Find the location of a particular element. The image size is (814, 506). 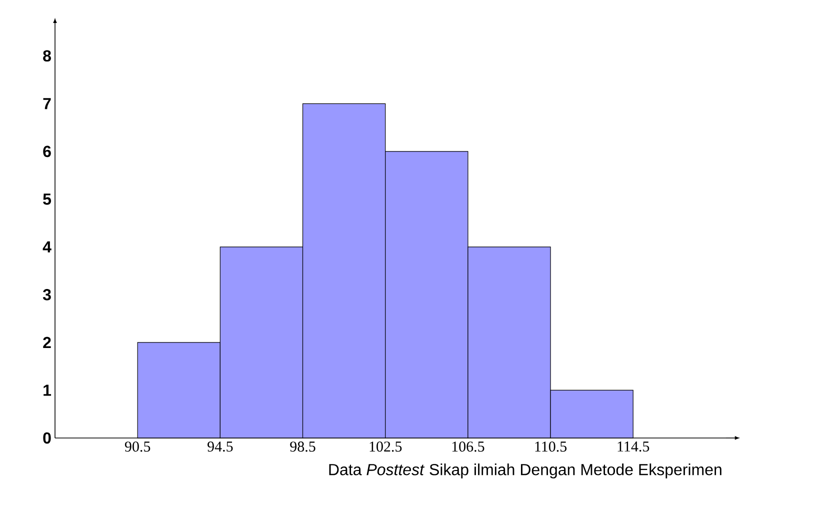

y-tick-label: 5 is located at coordinates (47, 199).